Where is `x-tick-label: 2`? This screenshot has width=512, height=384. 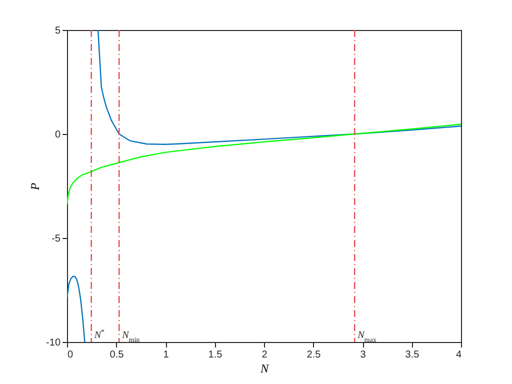
x-tick-label: 2 is located at coordinates (265, 355).